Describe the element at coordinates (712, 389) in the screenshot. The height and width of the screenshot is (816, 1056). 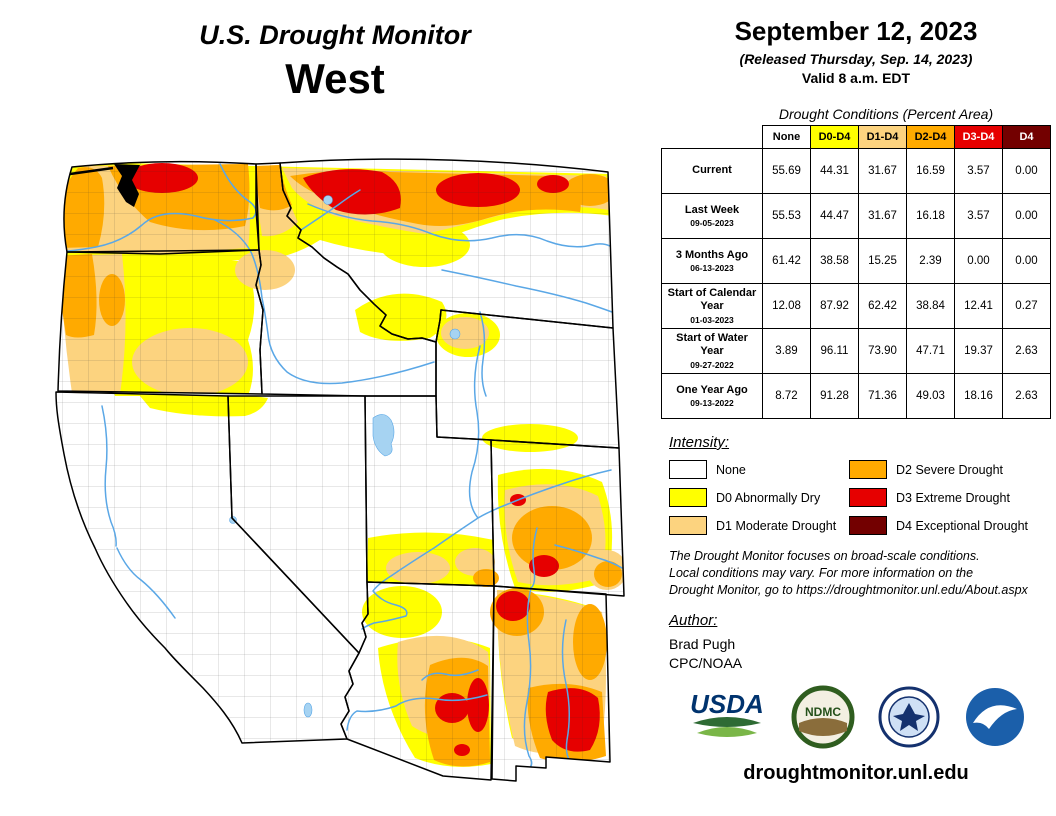
I see `row-label: One Year Ago` at that location.